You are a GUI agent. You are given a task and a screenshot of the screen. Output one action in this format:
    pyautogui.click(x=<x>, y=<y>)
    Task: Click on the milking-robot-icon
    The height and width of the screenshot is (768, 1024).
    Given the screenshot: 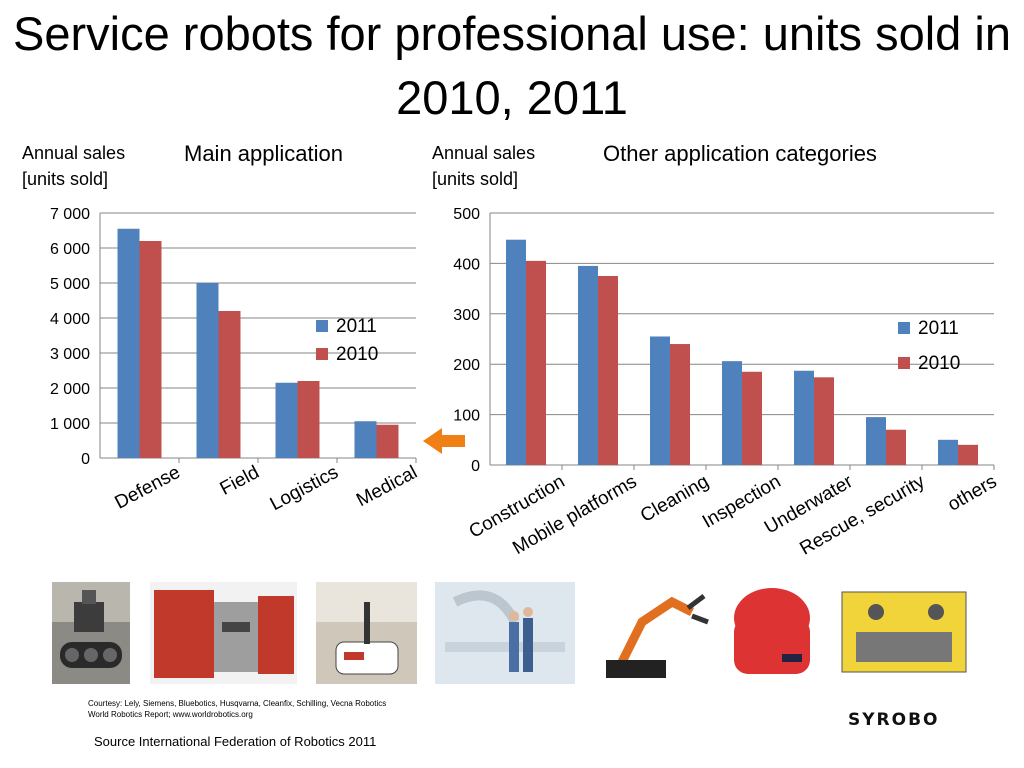 What is the action you would take?
    pyautogui.click(x=223, y=633)
    